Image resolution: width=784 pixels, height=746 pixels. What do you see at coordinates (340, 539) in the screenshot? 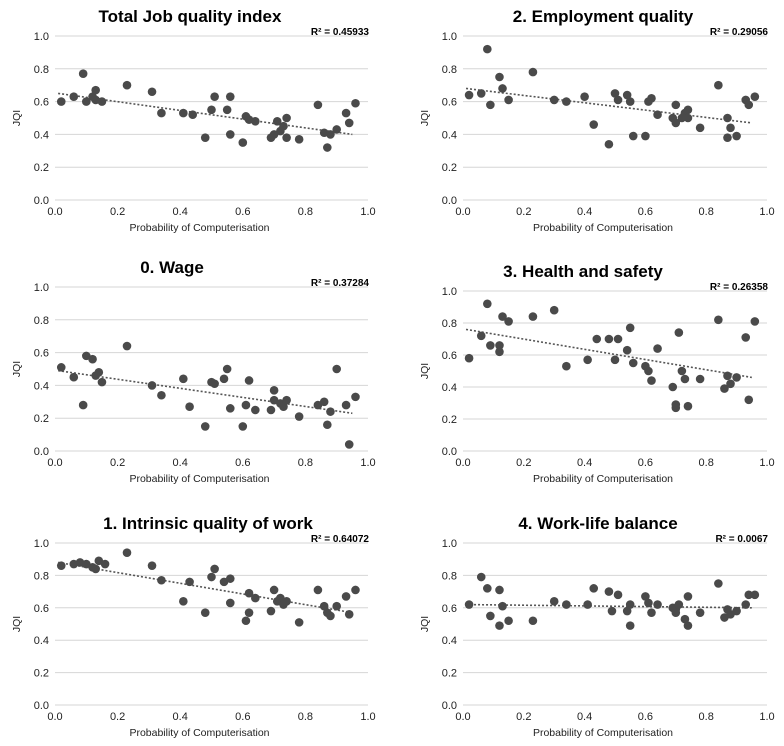
I see `r-squared-label: R² = 0.64072` at bounding box center [340, 539].